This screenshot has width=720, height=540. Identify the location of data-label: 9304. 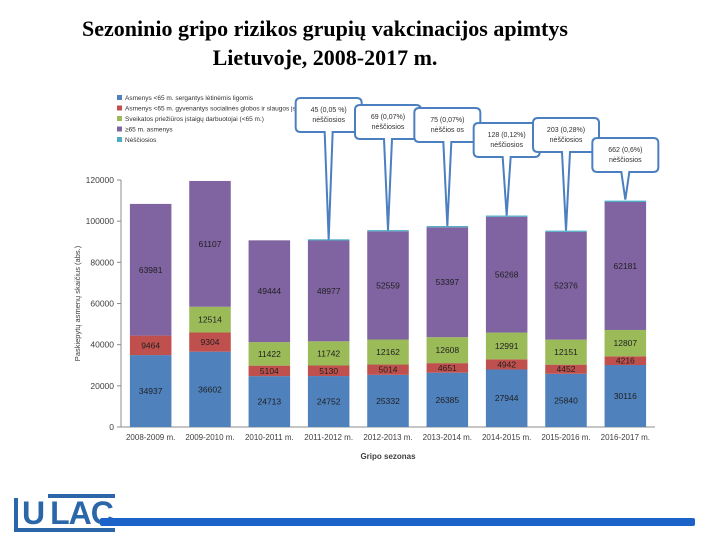
(210, 342).